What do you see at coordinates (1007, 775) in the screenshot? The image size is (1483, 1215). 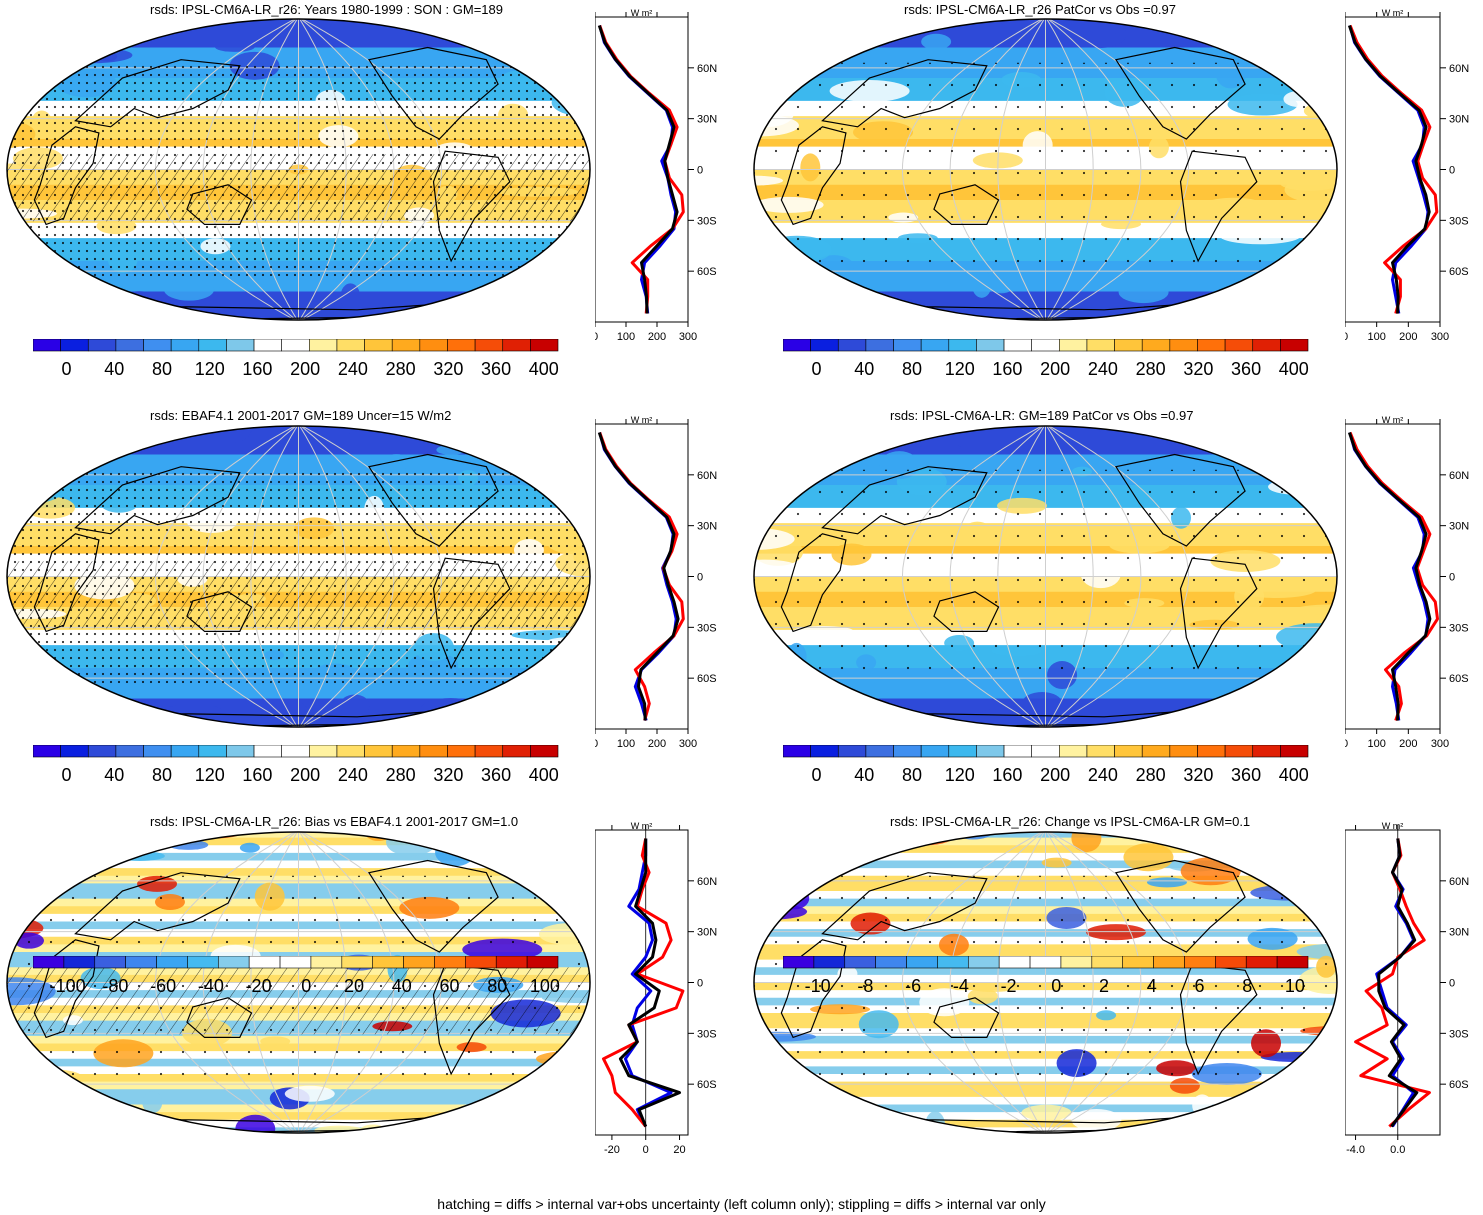 I see `colorbar-label: 160` at bounding box center [1007, 775].